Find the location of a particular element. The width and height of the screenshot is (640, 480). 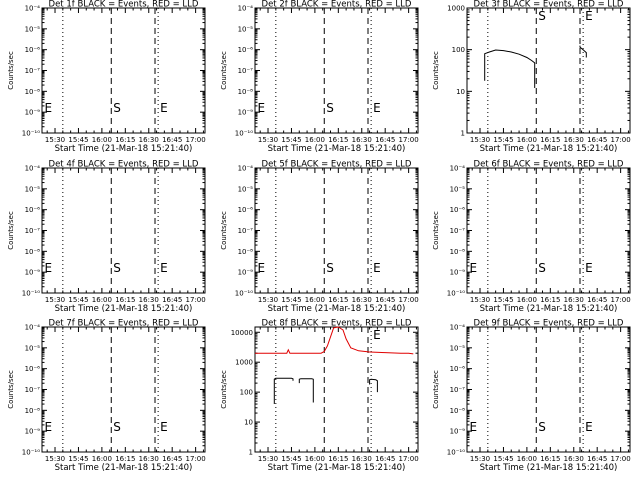

panel-title: Det 3f BLACK = Events, RED = LLD is located at coordinates (549, 5).